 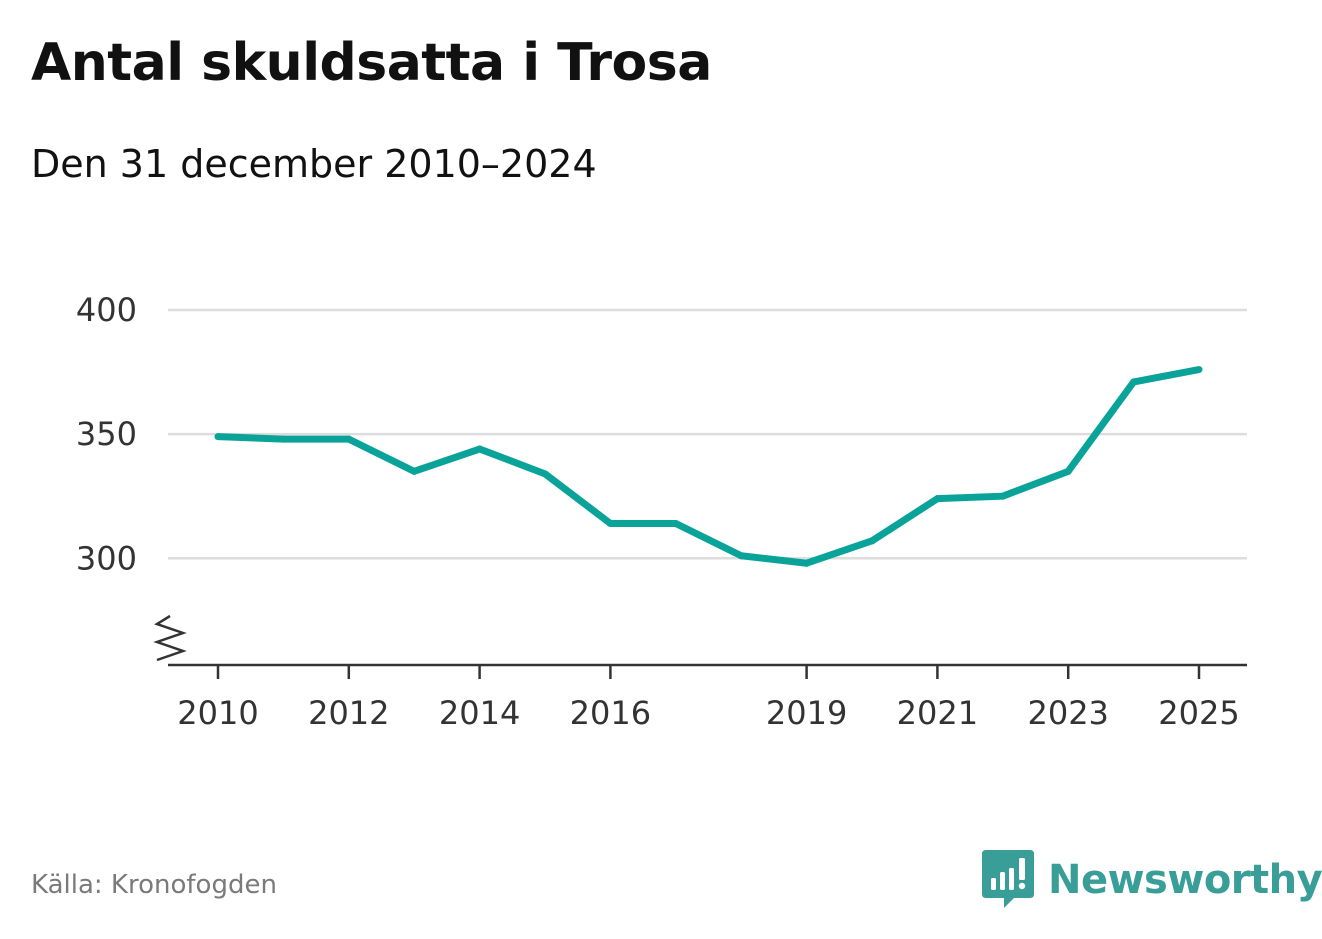 What do you see at coordinates (170, 638) in the screenshot?
I see `y-axis-break-icon` at bounding box center [170, 638].